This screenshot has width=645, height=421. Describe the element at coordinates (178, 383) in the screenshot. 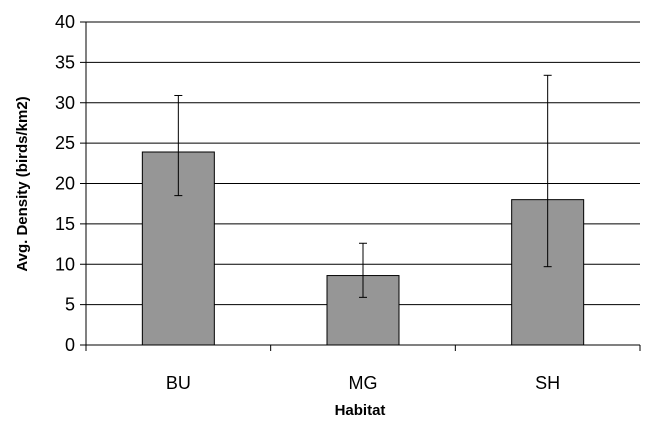

I see `x-category-label: BU` at that location.